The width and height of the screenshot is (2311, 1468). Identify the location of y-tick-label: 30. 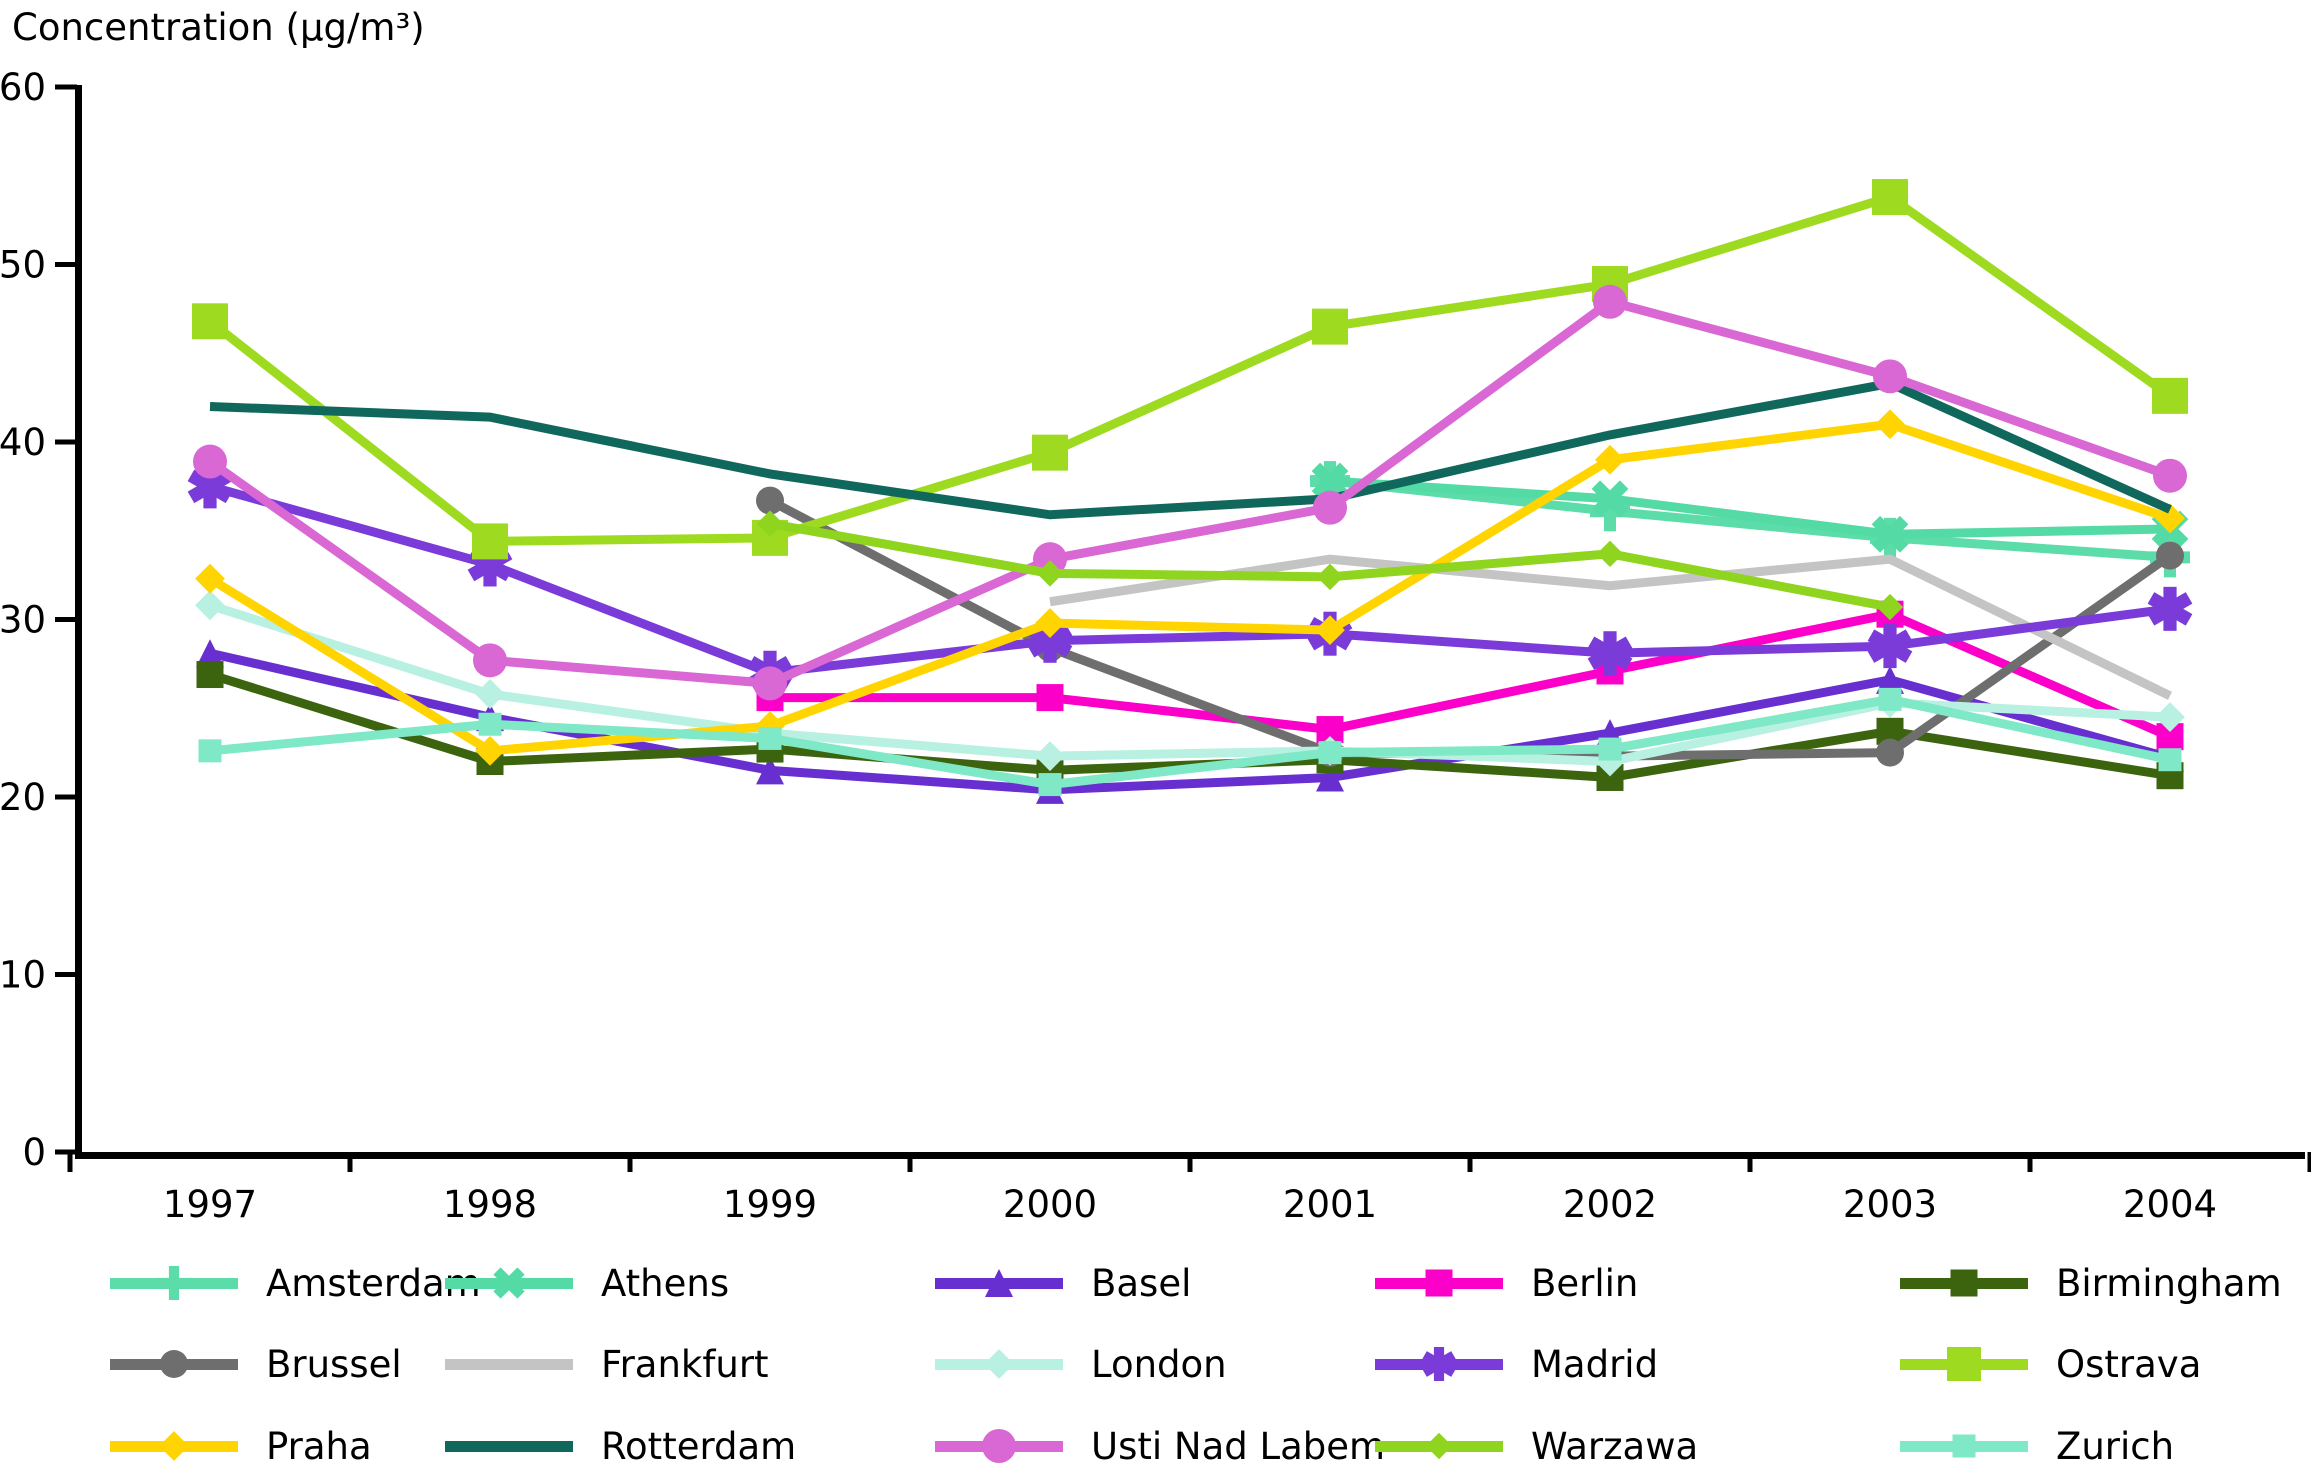
(23, 620).